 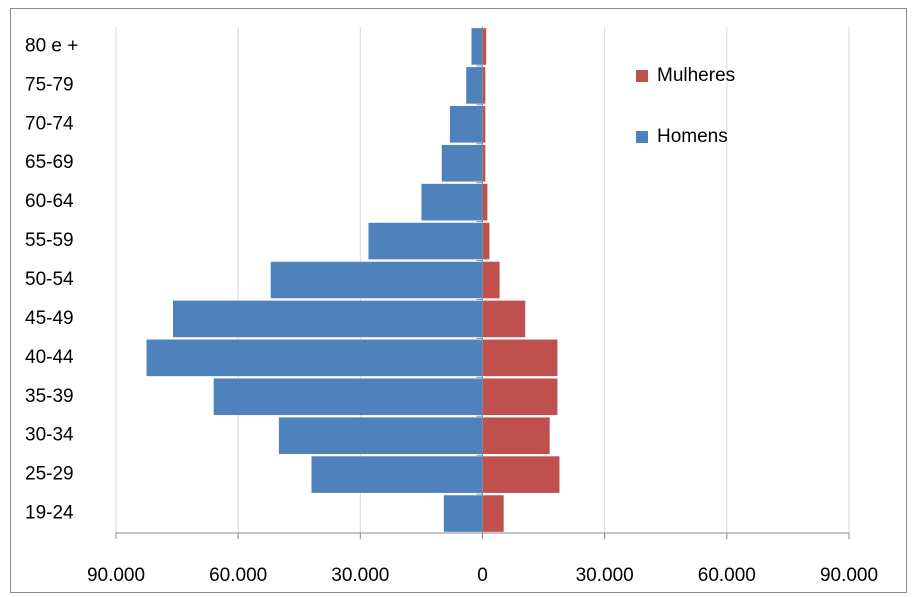 I want to click on x-tick-label: 0, so click(x=482, y=575).